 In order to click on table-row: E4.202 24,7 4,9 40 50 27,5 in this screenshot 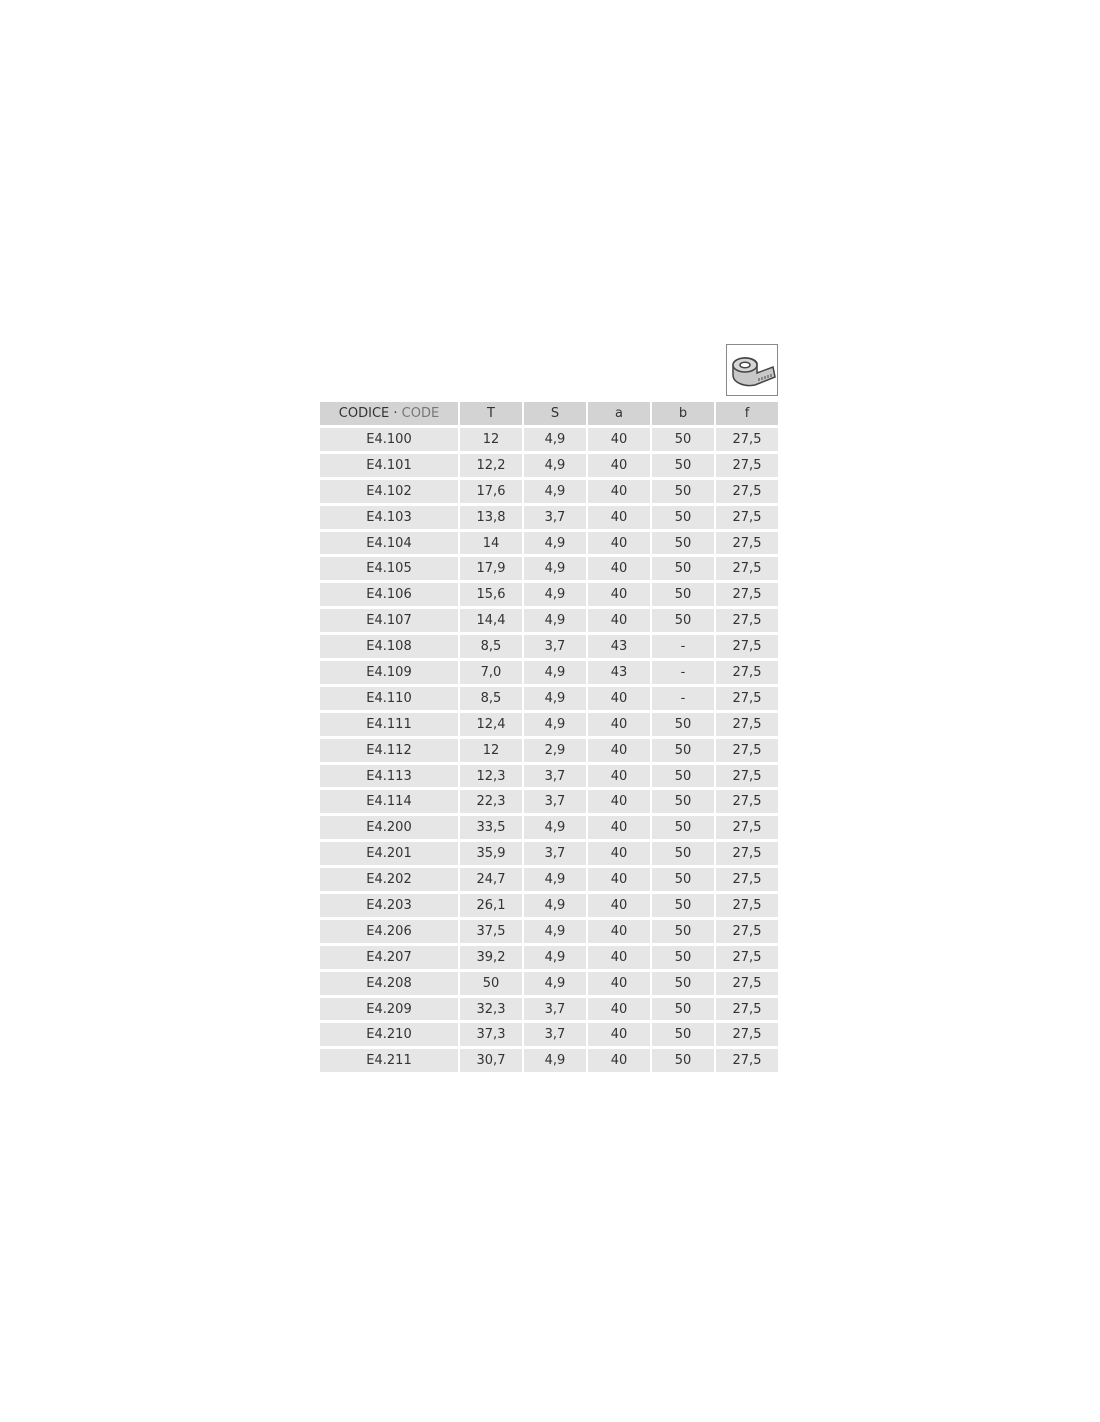, I will do `click(549, 880)`.